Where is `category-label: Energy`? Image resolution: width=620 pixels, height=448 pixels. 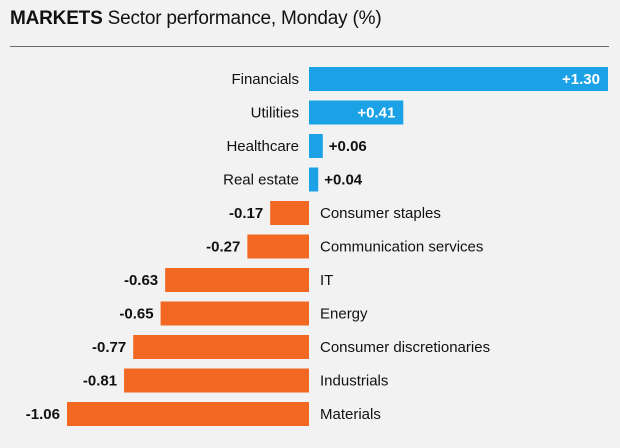 category-label: Energy is located at coordinates (344, 314).